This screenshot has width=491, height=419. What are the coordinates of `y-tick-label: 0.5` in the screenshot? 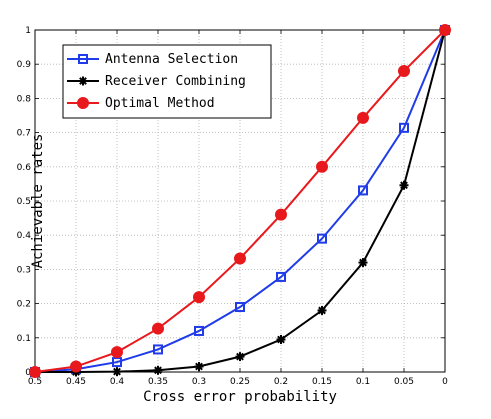 It's located at (24, 202).